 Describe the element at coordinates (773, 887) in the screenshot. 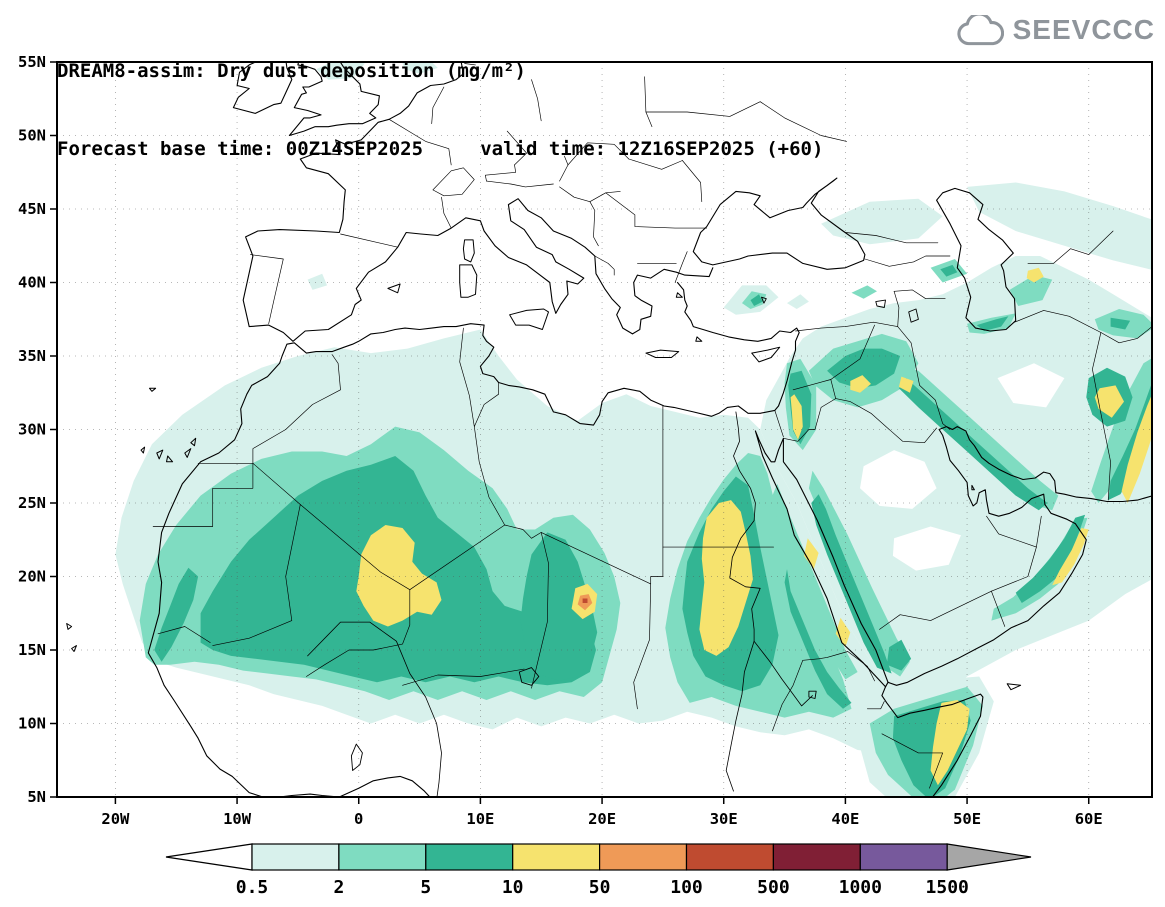

I see `colorbar-label: 500` at that location.